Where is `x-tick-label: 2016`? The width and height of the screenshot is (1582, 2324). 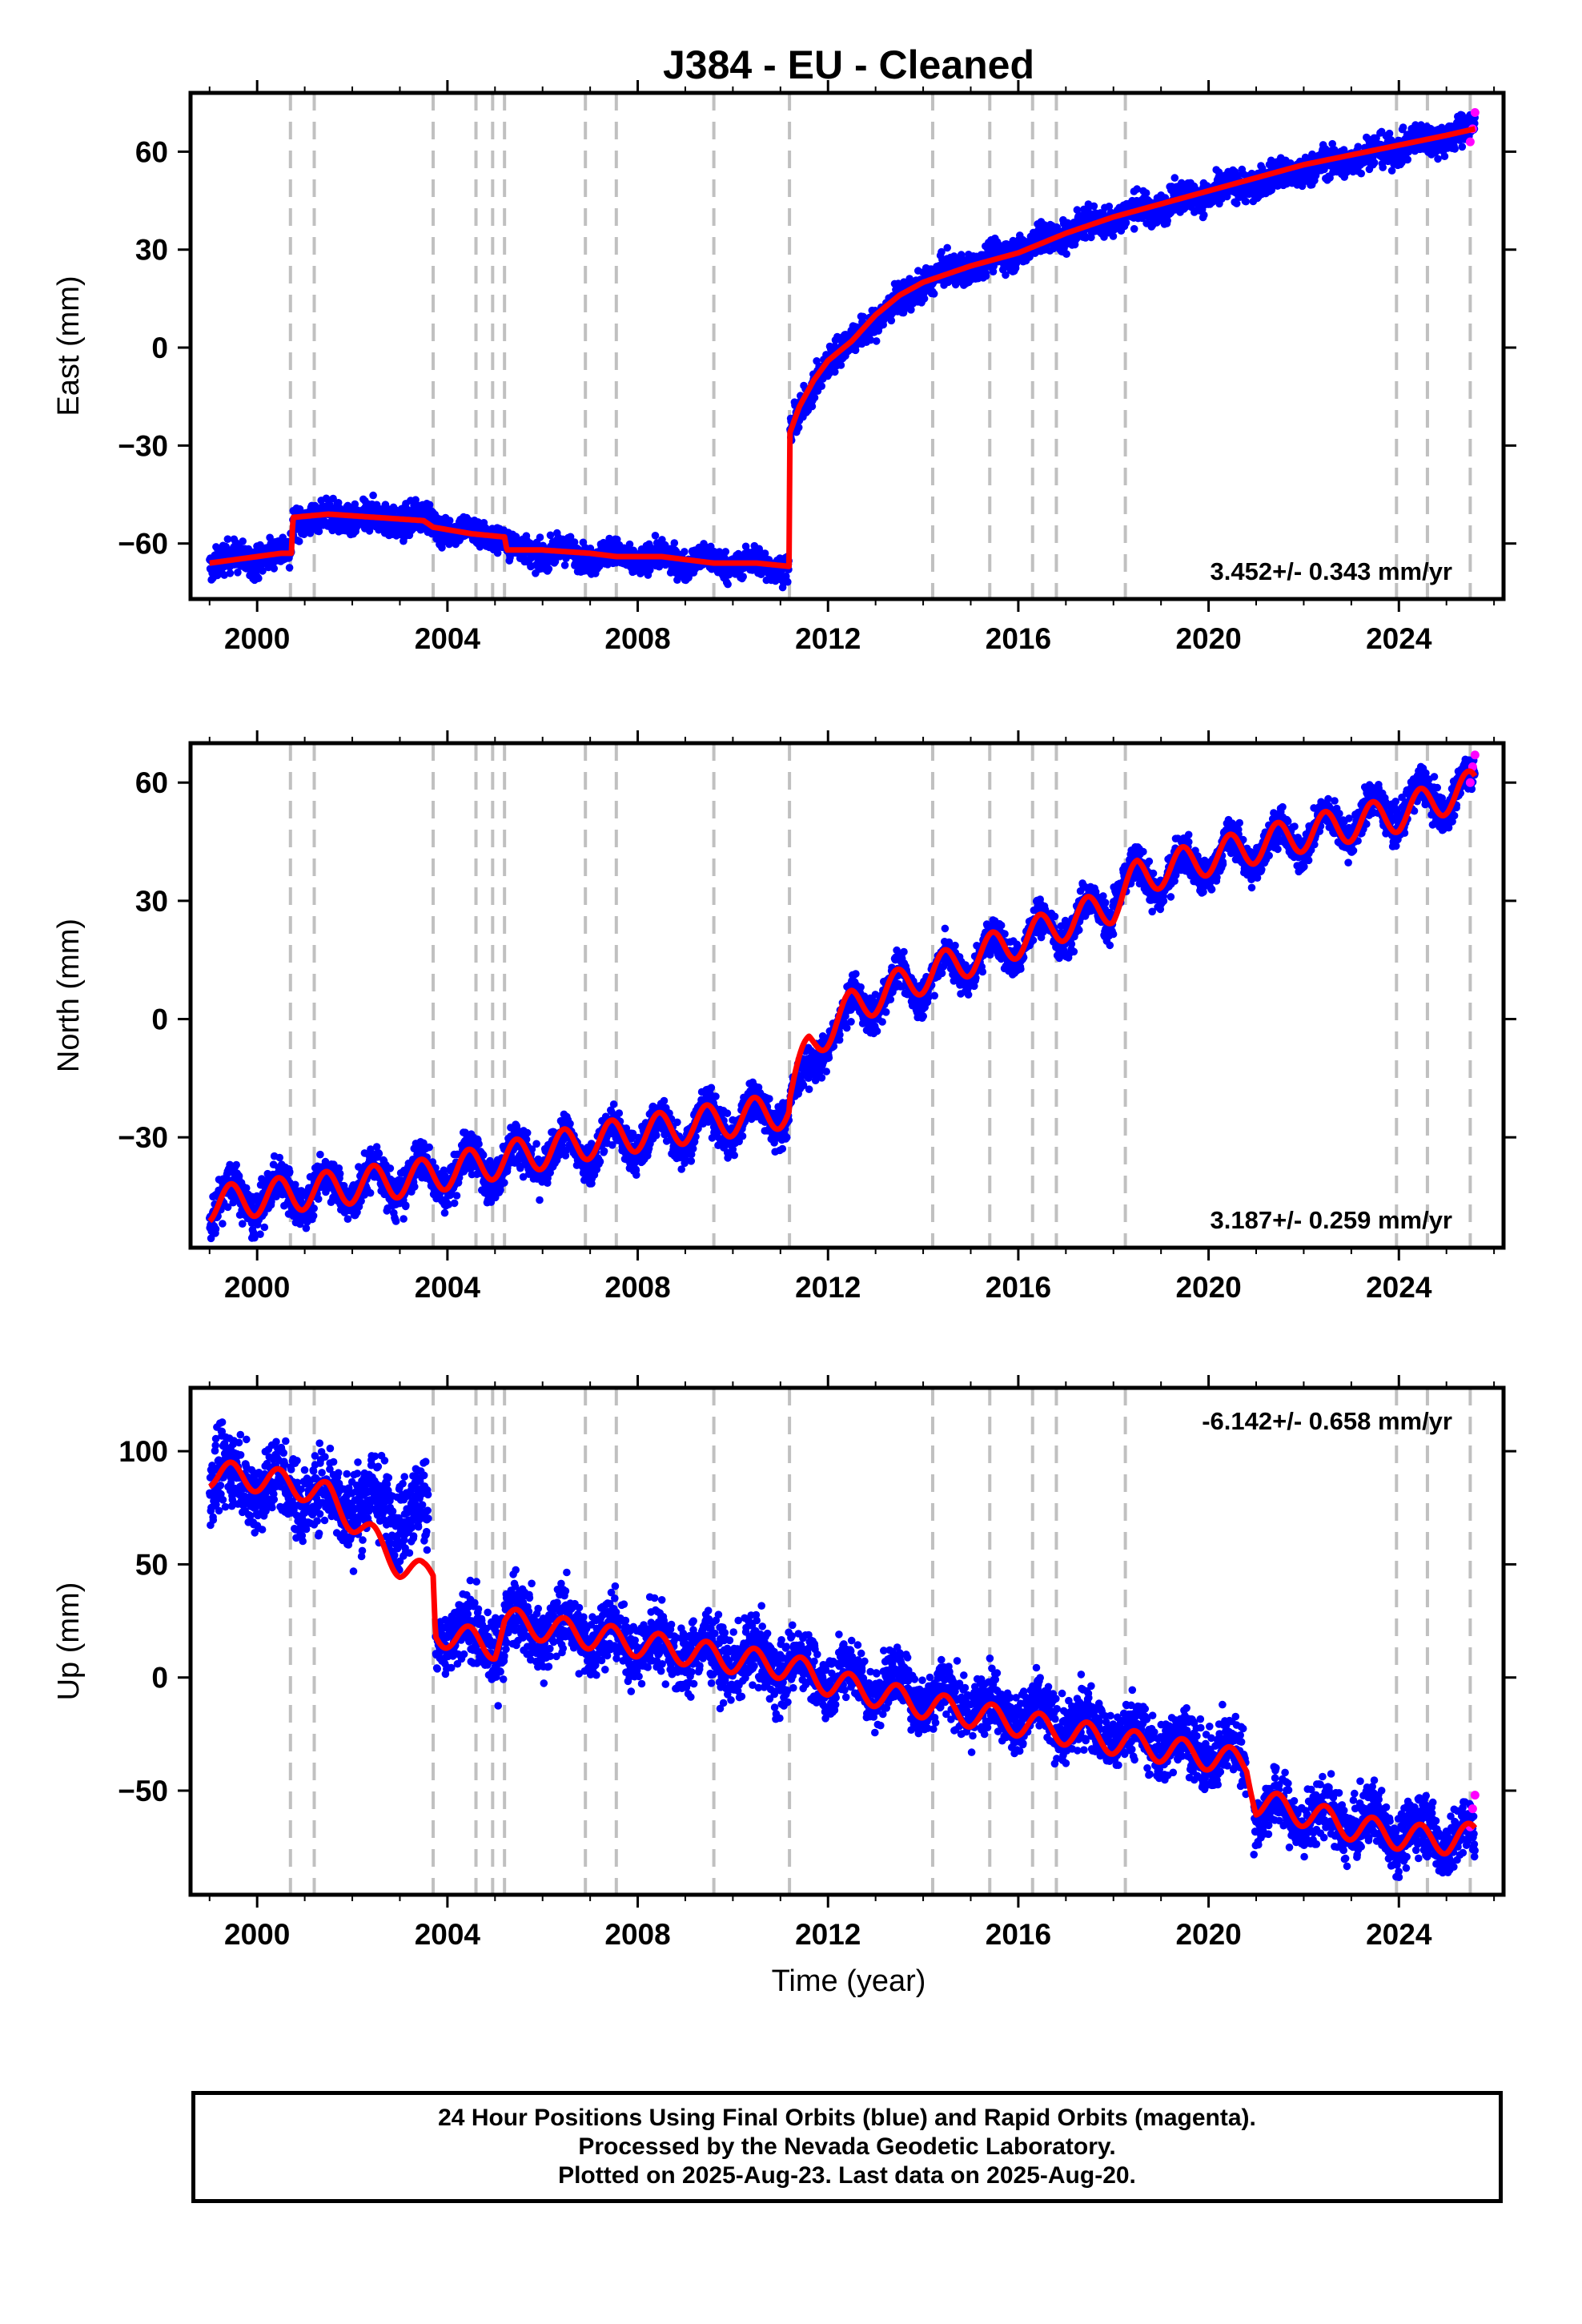 x-tick-label: 2016 is located at coordinates (1018, 638).